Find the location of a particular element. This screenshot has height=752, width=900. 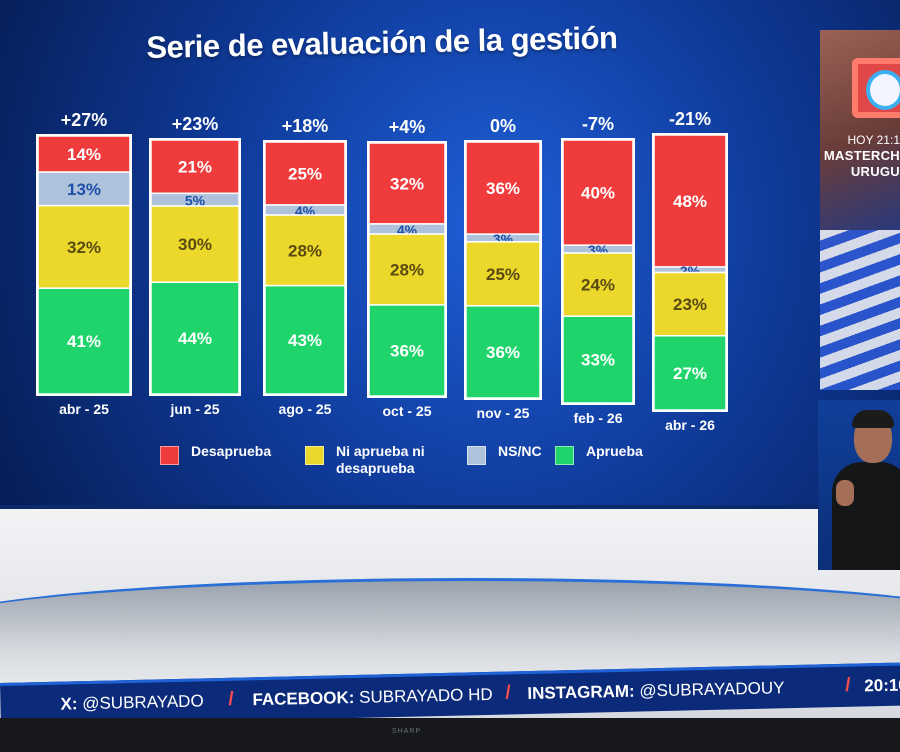

legend-label: Ni aprueba ni desaprueba is located at coordinates (380, 459).